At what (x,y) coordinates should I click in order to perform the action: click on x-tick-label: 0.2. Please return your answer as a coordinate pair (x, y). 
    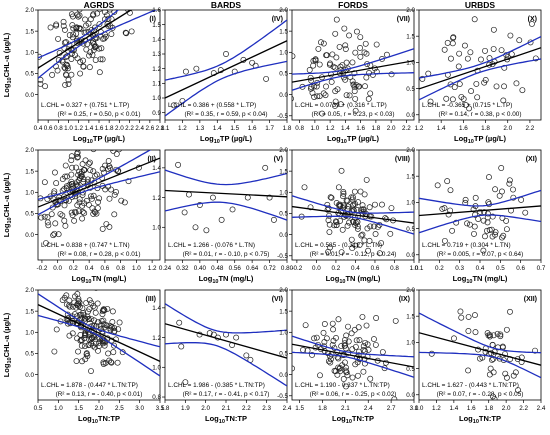
    Looking at the image, I should click on (73, 268).